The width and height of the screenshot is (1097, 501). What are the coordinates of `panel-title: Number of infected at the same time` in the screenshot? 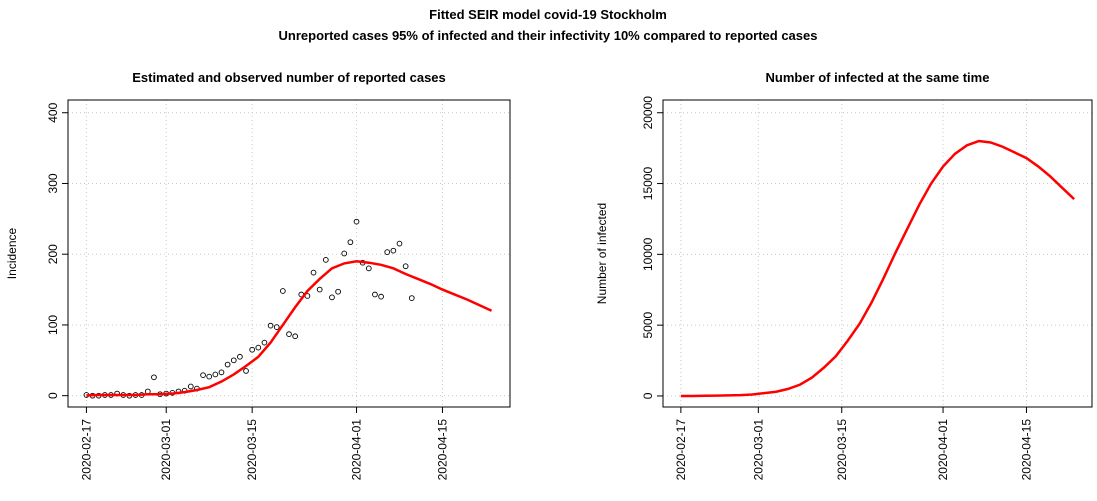 It's located at (878, 77).